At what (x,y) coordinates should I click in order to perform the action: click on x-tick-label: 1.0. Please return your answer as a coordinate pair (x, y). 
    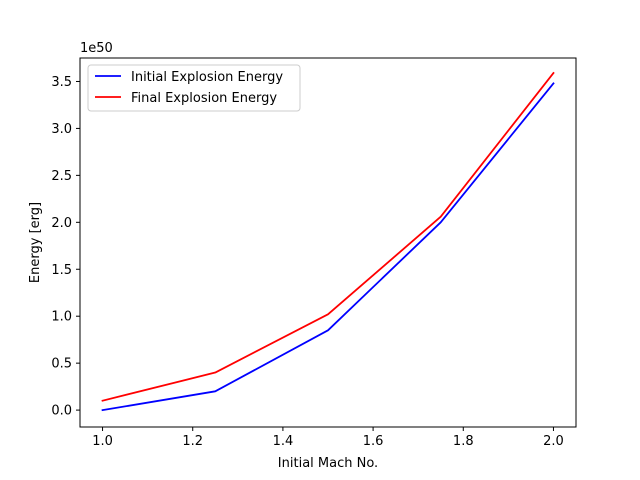
    Looking at the image, I should click on (102, 441).